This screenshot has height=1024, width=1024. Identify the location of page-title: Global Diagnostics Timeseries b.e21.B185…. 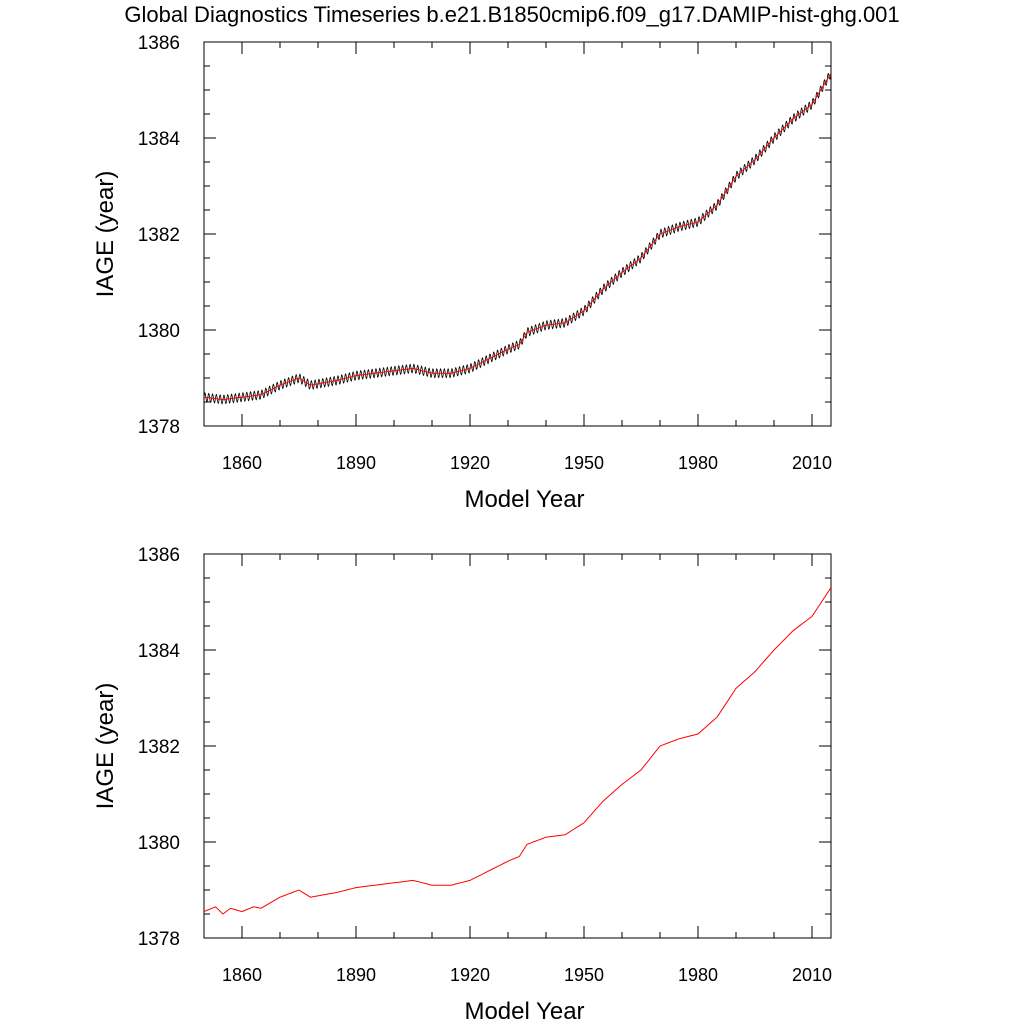
(512, 14).